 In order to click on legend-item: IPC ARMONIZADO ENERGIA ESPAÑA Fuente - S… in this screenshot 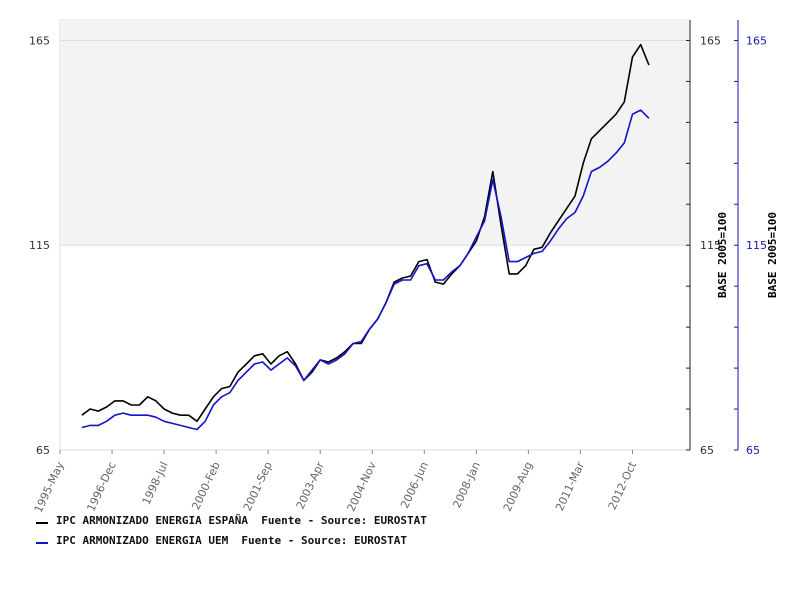, I will do `click(231, 520)`.